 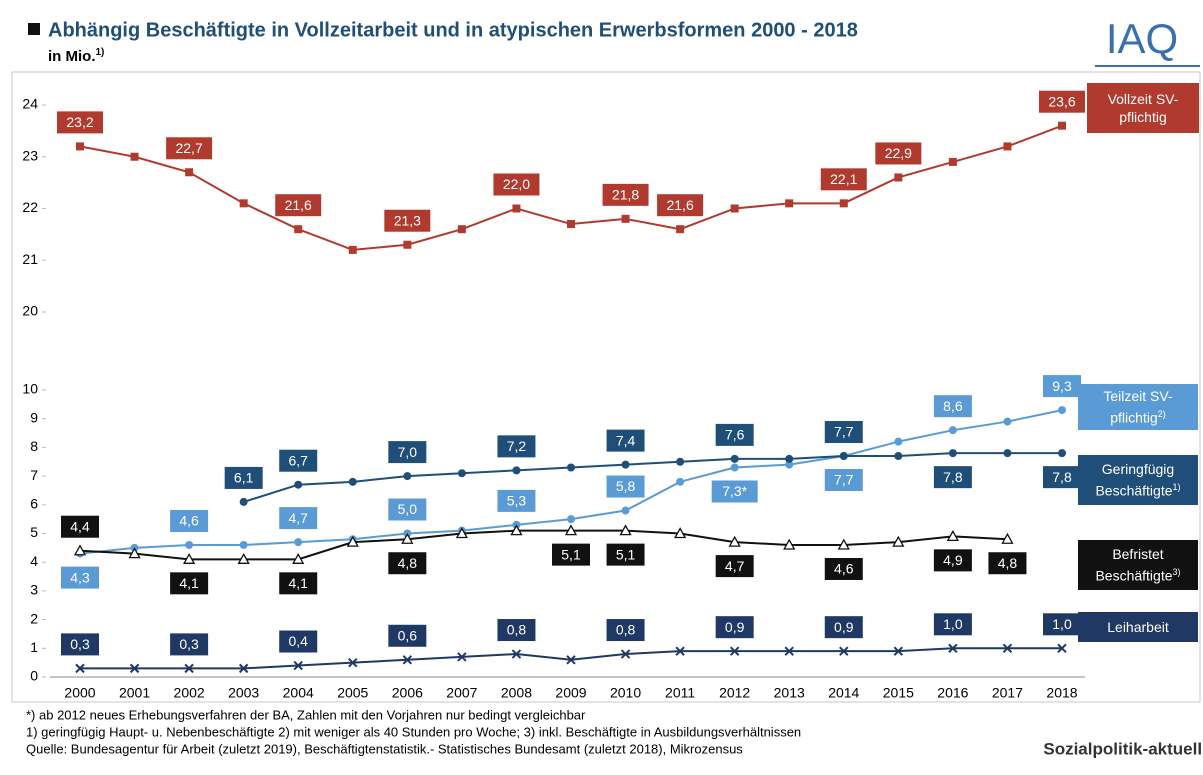 What do you see at coordinates (407, 693) in the screenshot?
I see `x-tick-label: 2006` at bounding box center [407, 693].